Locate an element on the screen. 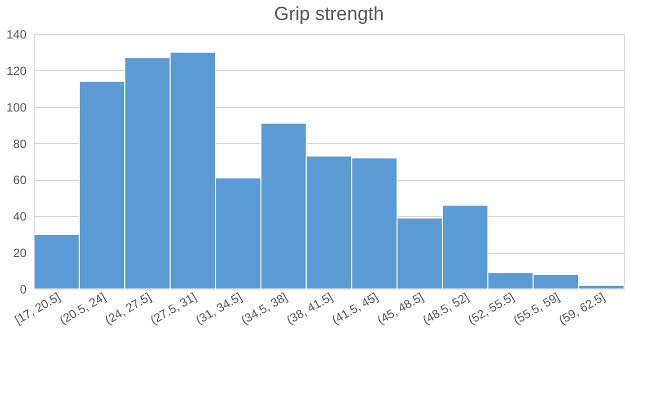 The width and height of the screenshot is (666, 405). y-tick-label: 0 is located at coordinates (23, 289).